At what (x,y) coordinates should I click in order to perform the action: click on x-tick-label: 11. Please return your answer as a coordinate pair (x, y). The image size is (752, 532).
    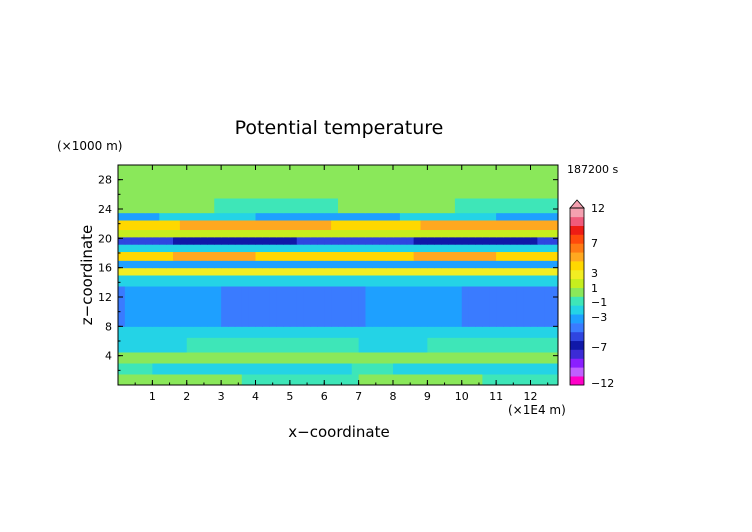
    Looking at the image, I should click on (496, 396).